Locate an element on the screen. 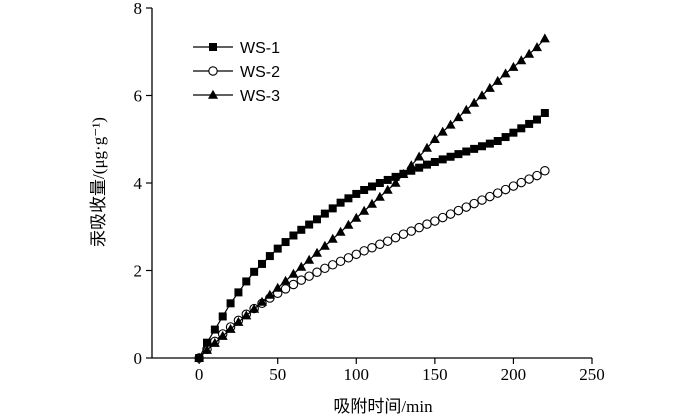  x-tick-label: 50 is located at coordinates (277, 374).